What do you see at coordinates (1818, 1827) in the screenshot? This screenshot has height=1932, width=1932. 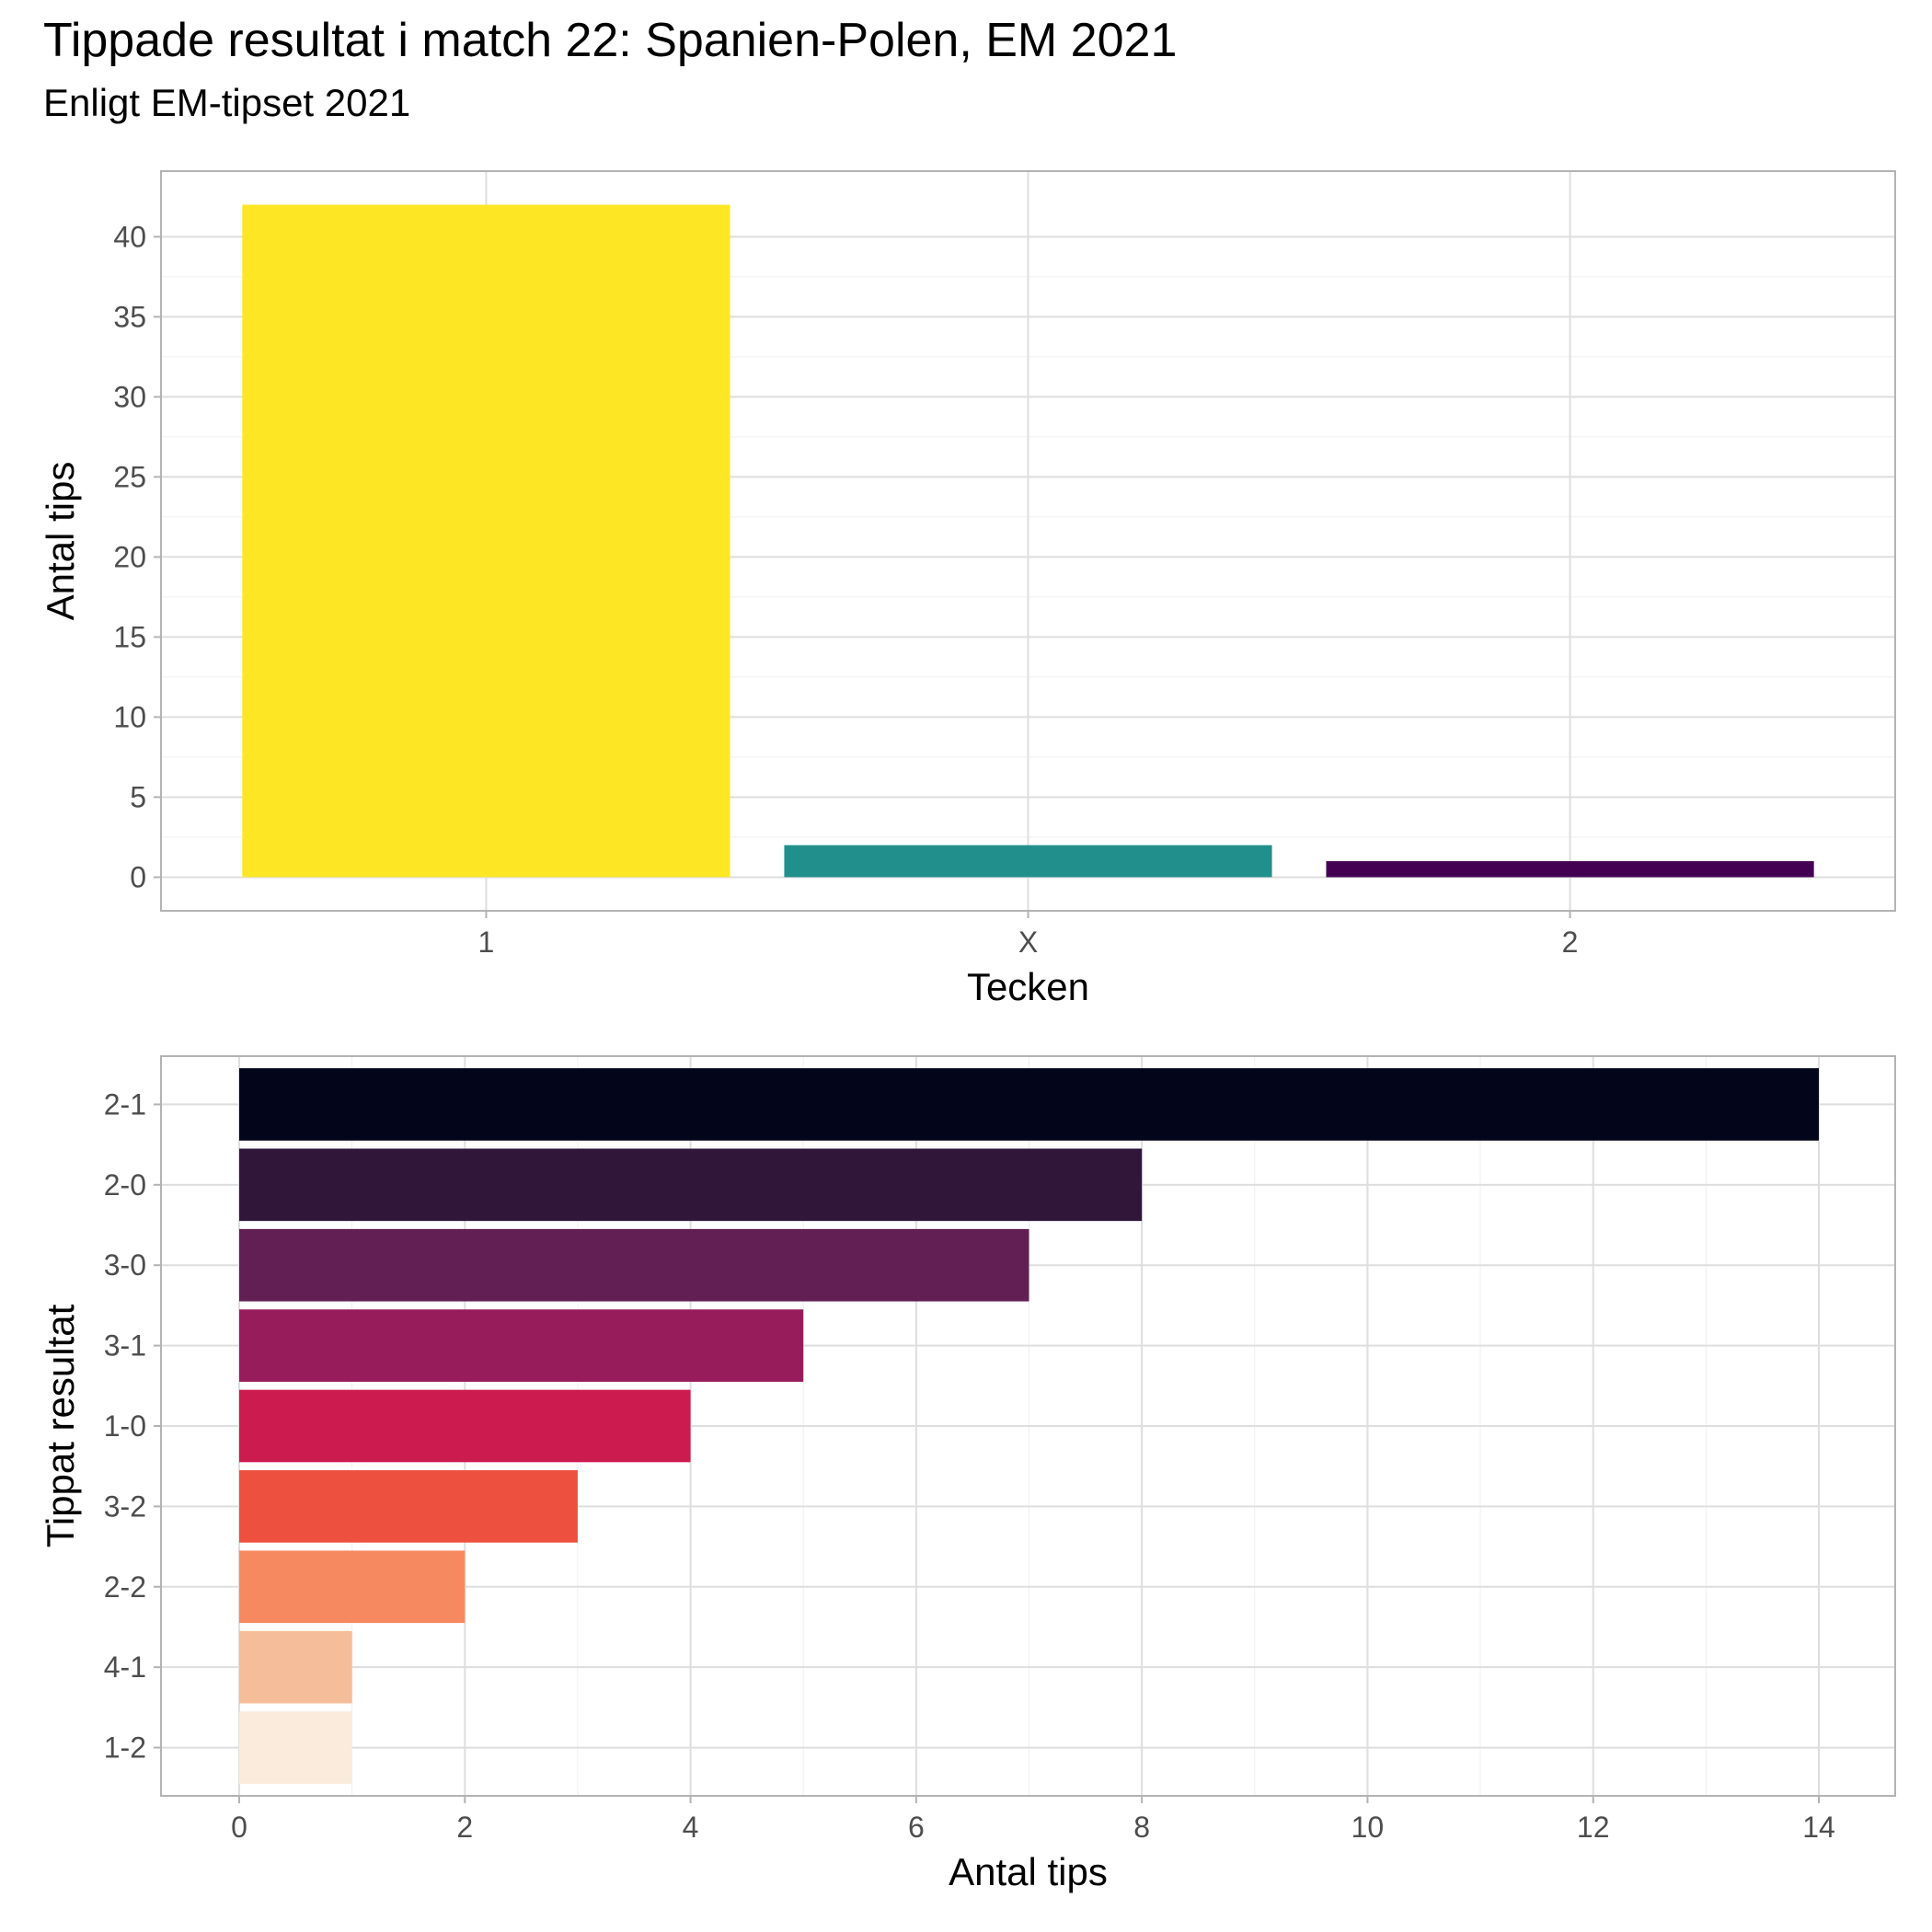 I see `x-tick-label: 14` at bounding box center [1818, 1827].